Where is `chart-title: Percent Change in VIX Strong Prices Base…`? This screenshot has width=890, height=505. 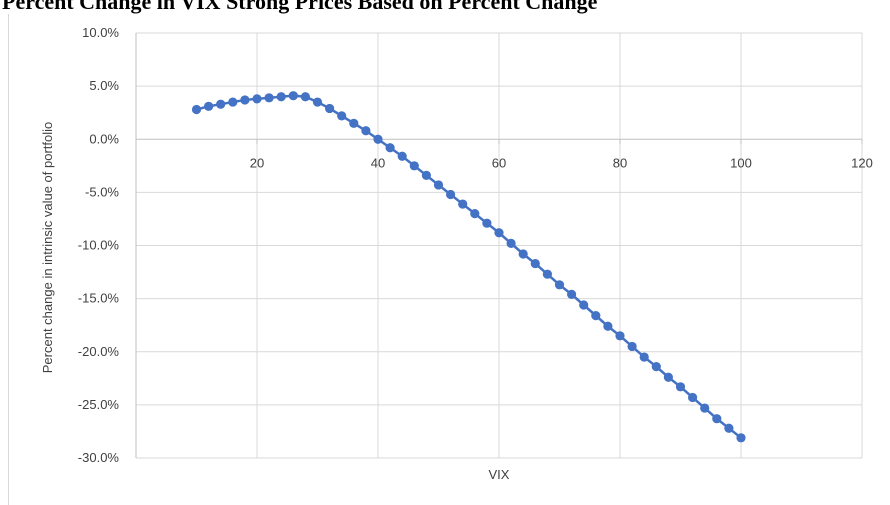 chart-title: Percent Change in VIX Strong Prices Base… is located at coordinates (300, 7).